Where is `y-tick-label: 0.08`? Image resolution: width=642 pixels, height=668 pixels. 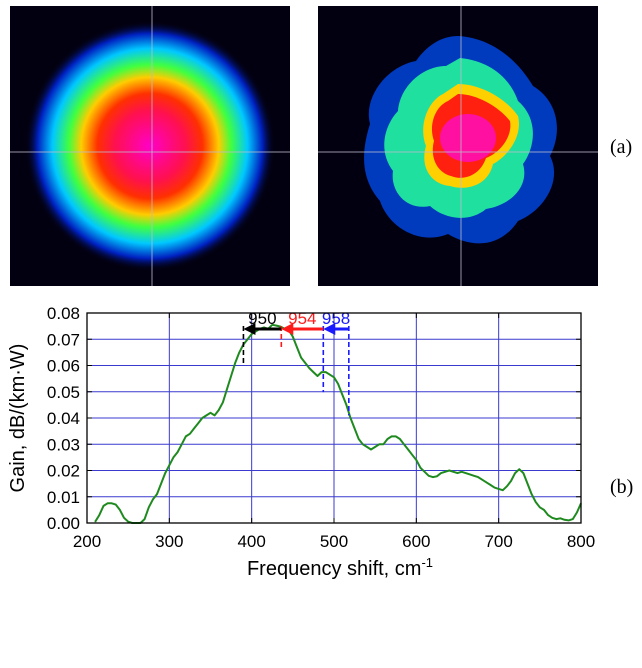
y-tick-label: 0.08 is located at coordinates (63, 313).